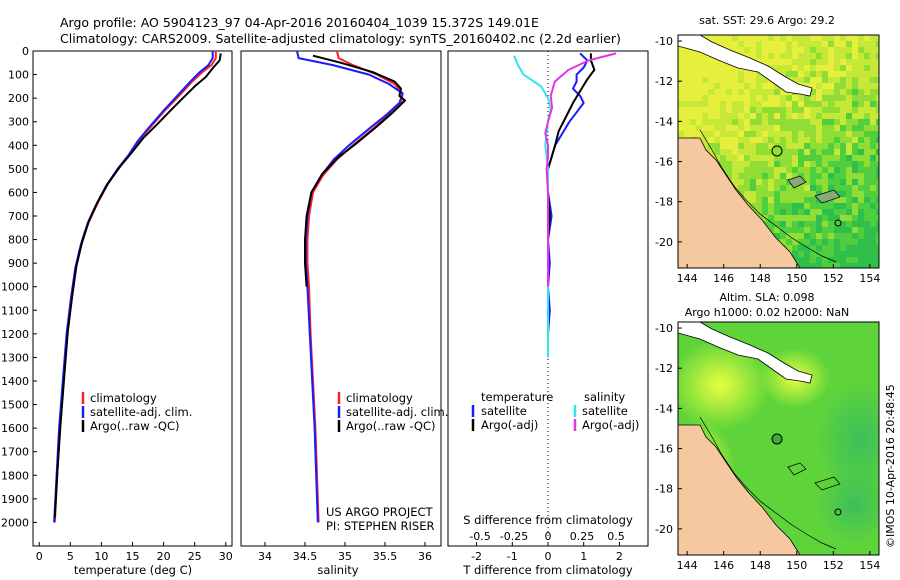 The width and height of the screenshot is (900, 580). Describe the element at coordinates (664, 489) in the screenshot. I see `map-lat-label: -18` at that location.